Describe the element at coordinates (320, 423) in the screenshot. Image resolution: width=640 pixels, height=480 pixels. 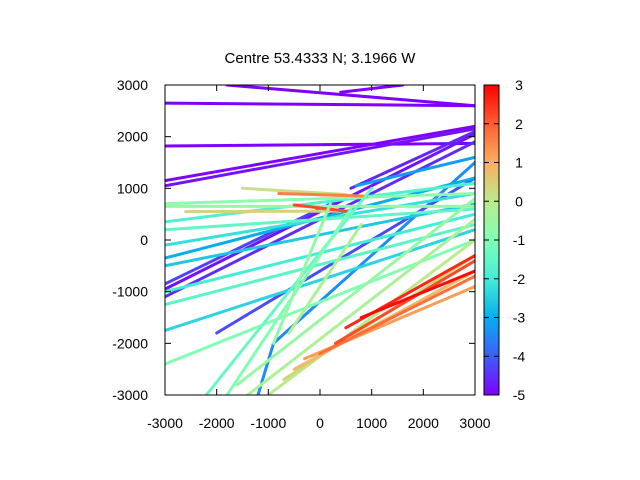
I see `x-tick-label-3: 0` at that location.